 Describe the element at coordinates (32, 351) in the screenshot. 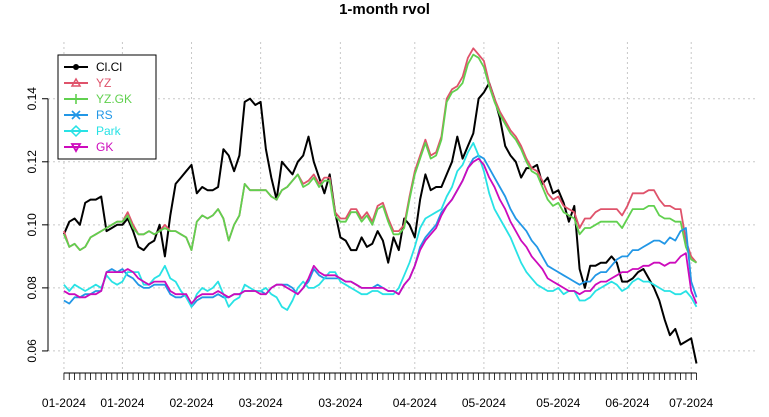

I see `y-tick-label: 0.06` at that location.